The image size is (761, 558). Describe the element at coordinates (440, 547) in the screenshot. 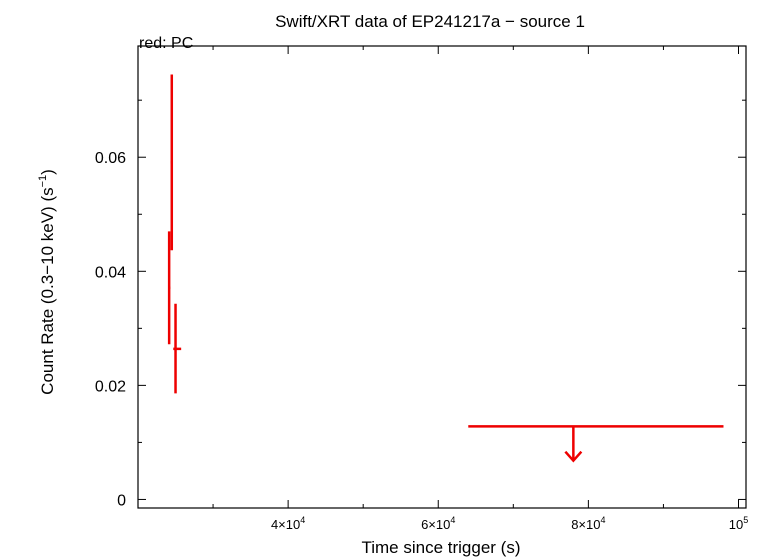

I see `x-axis-label: Time since trigger (s)` at that location.